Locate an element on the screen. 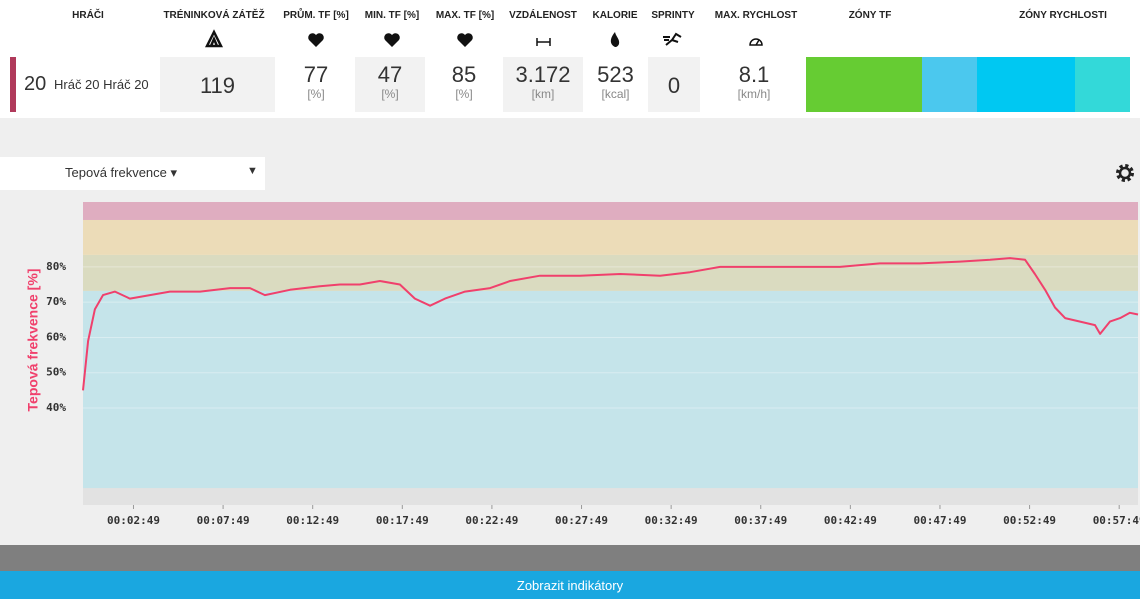 The image size is (1140, 601). column-header: VZDÁLENOST is located at coordinates (543, 15).